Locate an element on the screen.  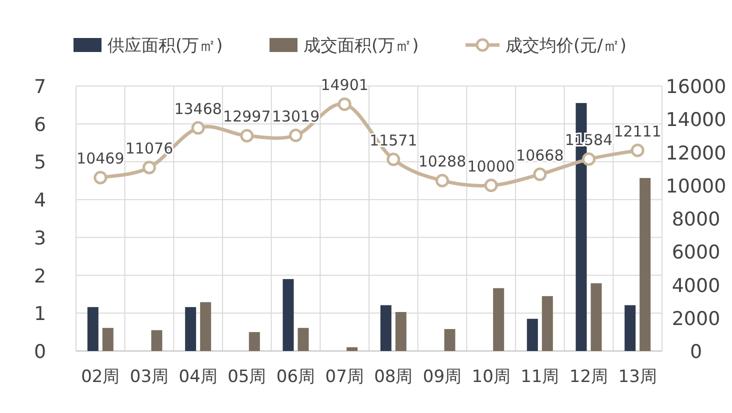
y-tick-label: 3 is located at coordinates (40, 238).